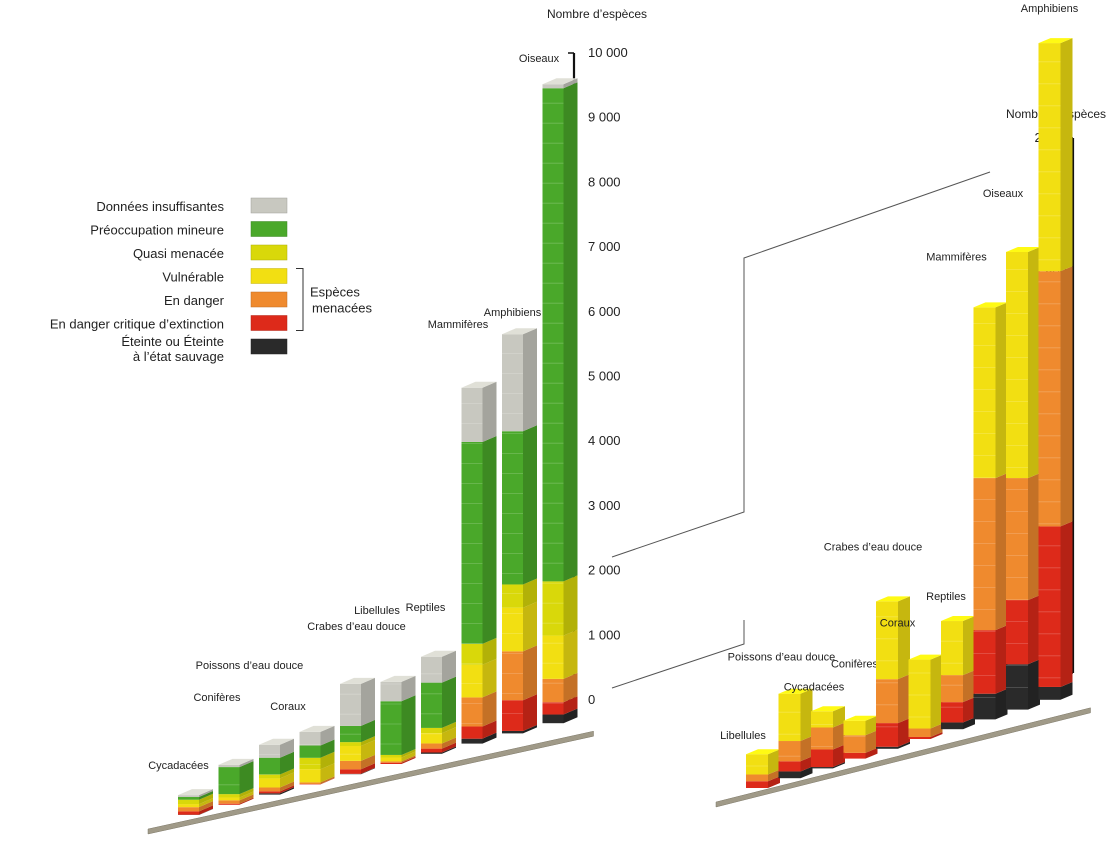  Describe the element at coordinates (178, 356) in the screenshot. I see `legend-label-line2: à l’état sauvage` at that location.